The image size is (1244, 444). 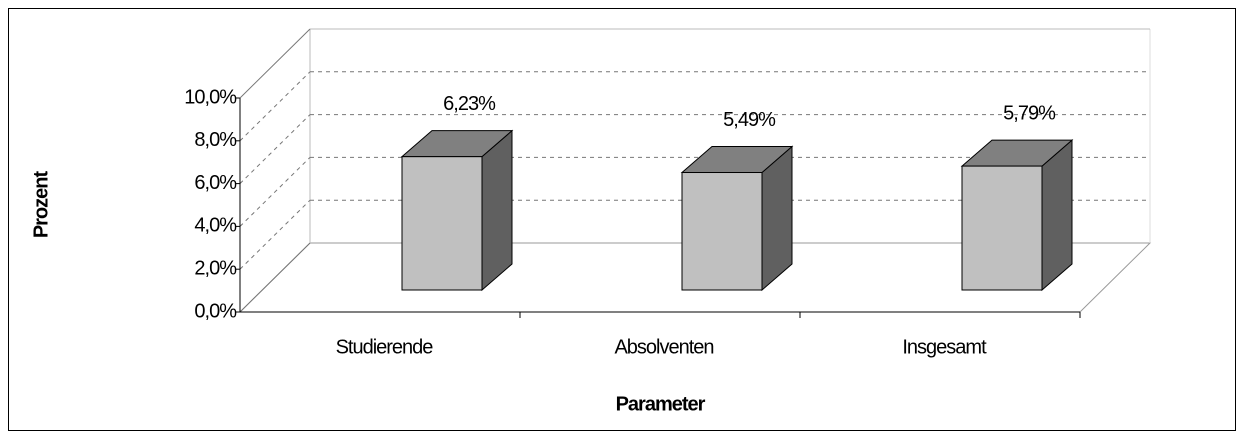 What do you see at coordinates (497, 210) in the screenshot?
I see `bar-side` at bounding box center [497, 210].